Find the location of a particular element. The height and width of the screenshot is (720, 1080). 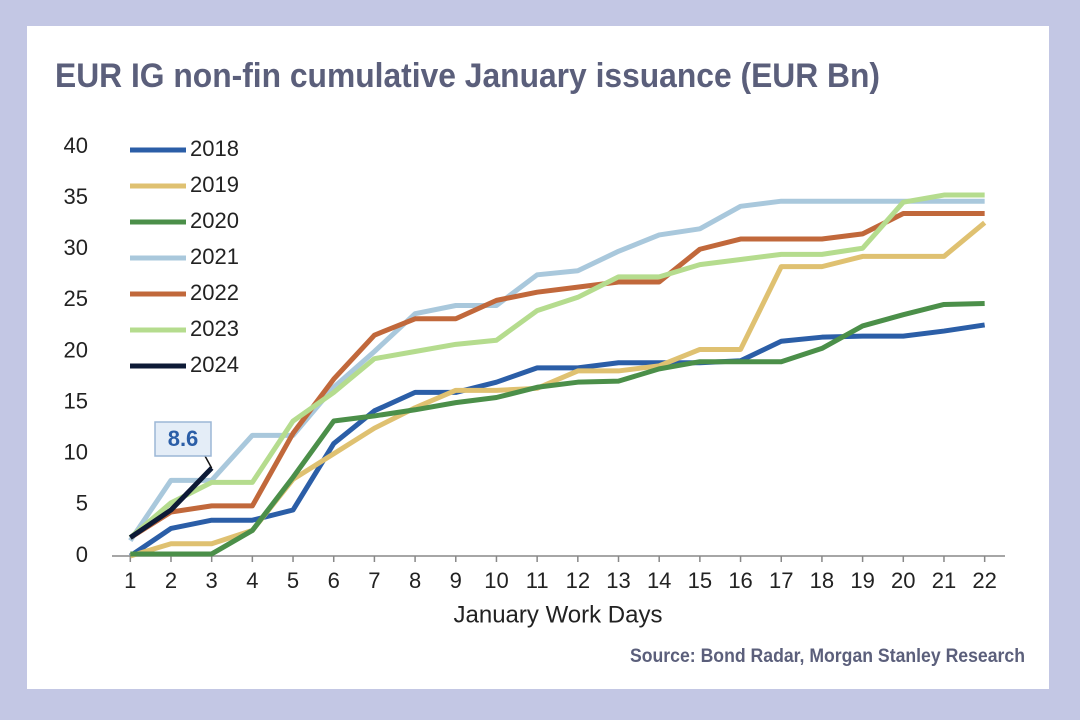

x-tick-label: 5 is located at coordinates (293, 580).